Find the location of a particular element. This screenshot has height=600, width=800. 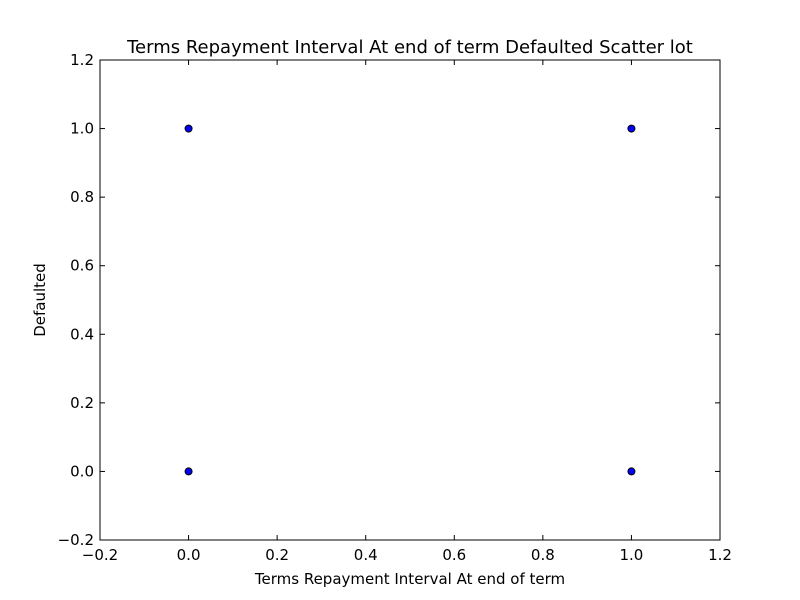

x-tick-label: −0.2 is located at coordinates (100, 555).